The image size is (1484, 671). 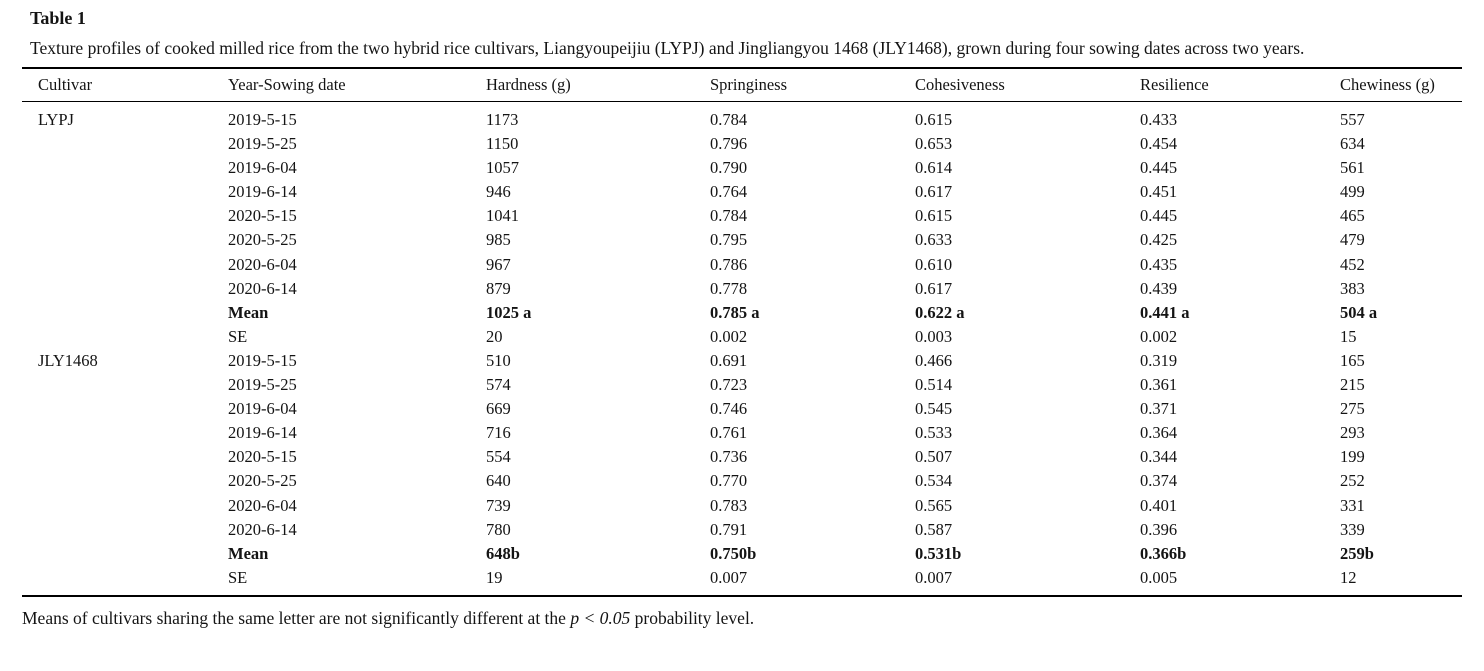 What do you see at coordinates (498, 360) in the screenshot?
I see `cell-hardness: 510` at bounding box center [498, 360].